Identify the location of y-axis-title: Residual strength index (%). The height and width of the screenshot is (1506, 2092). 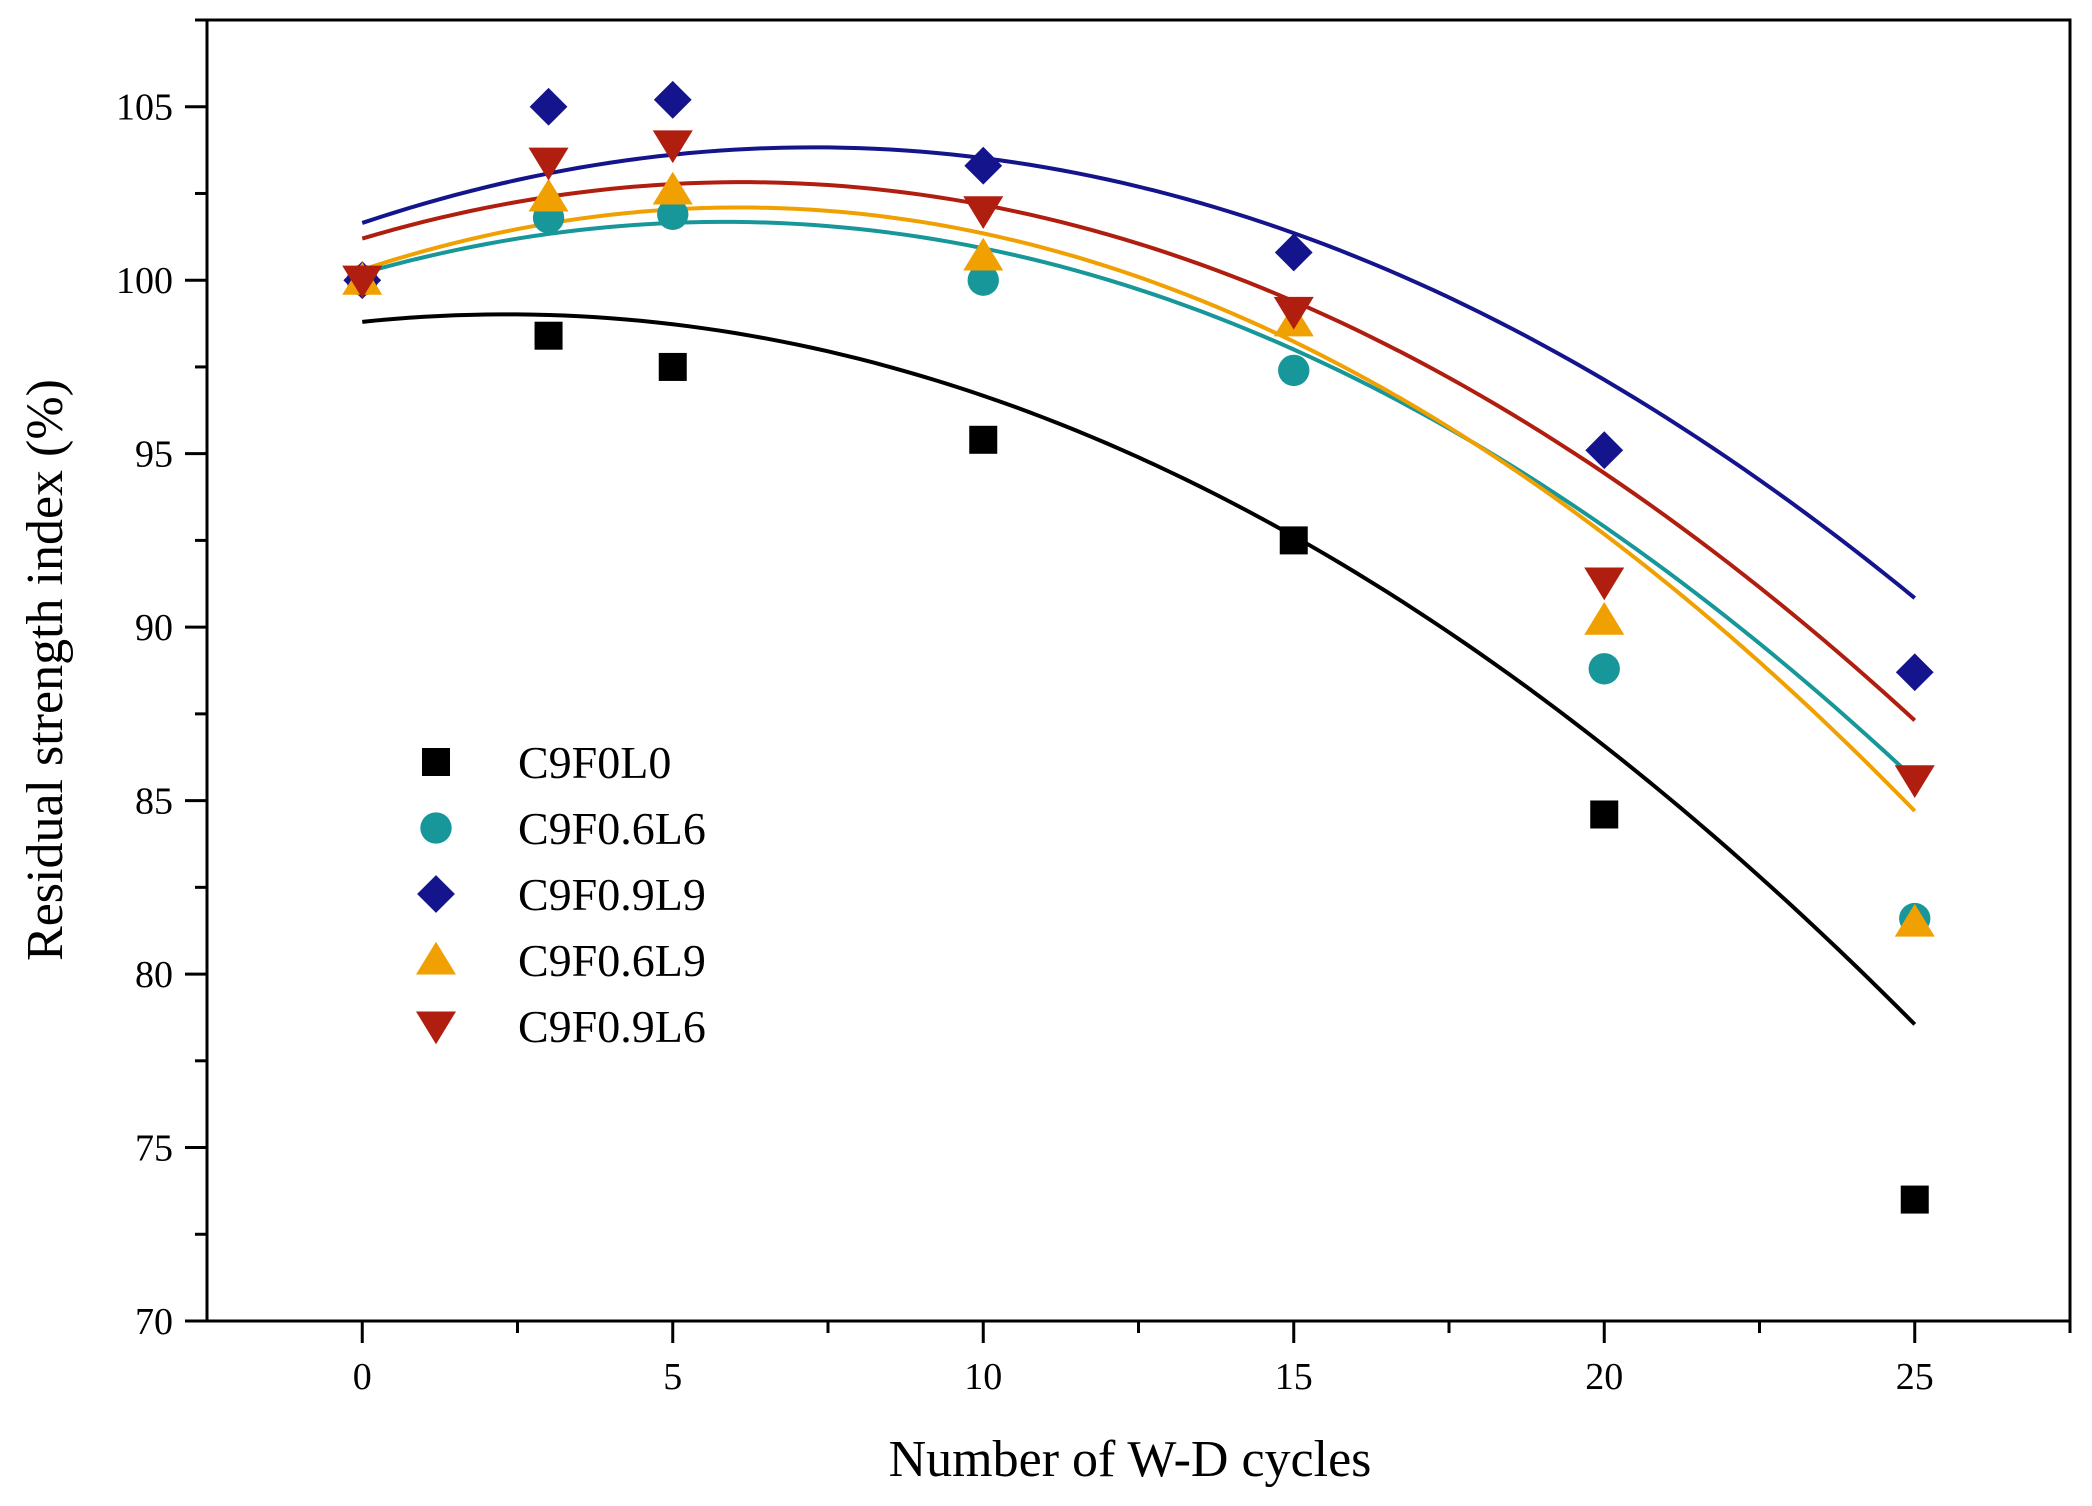
(45, 670).